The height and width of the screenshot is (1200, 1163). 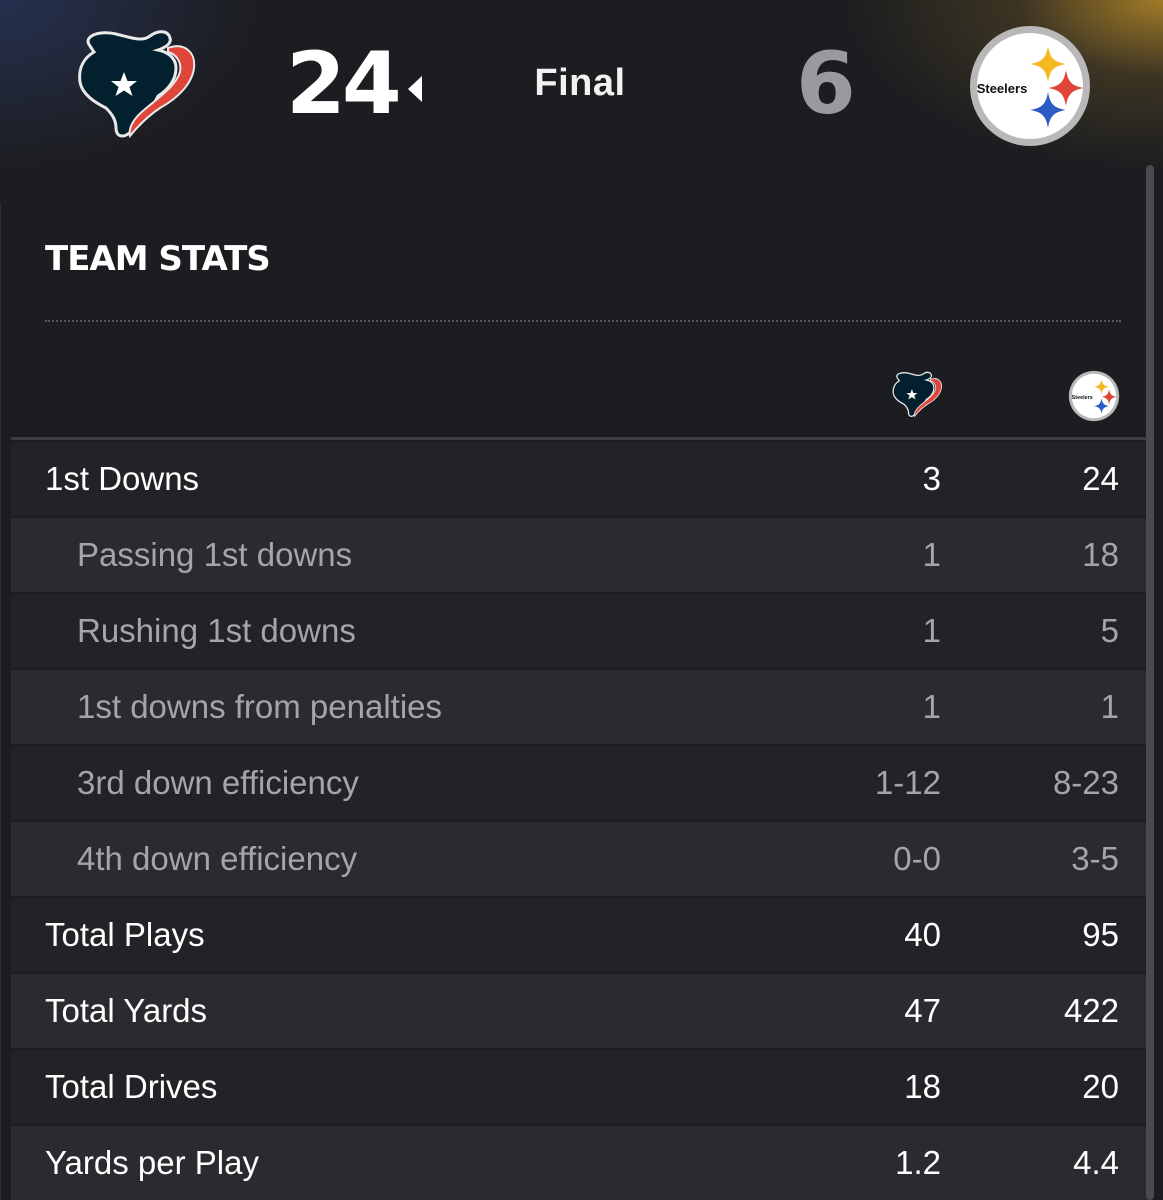 What do you see at coordinates (922, 934) in the screenshot?
I see `home-stat-value: 40` at bounding box center [922, 934].